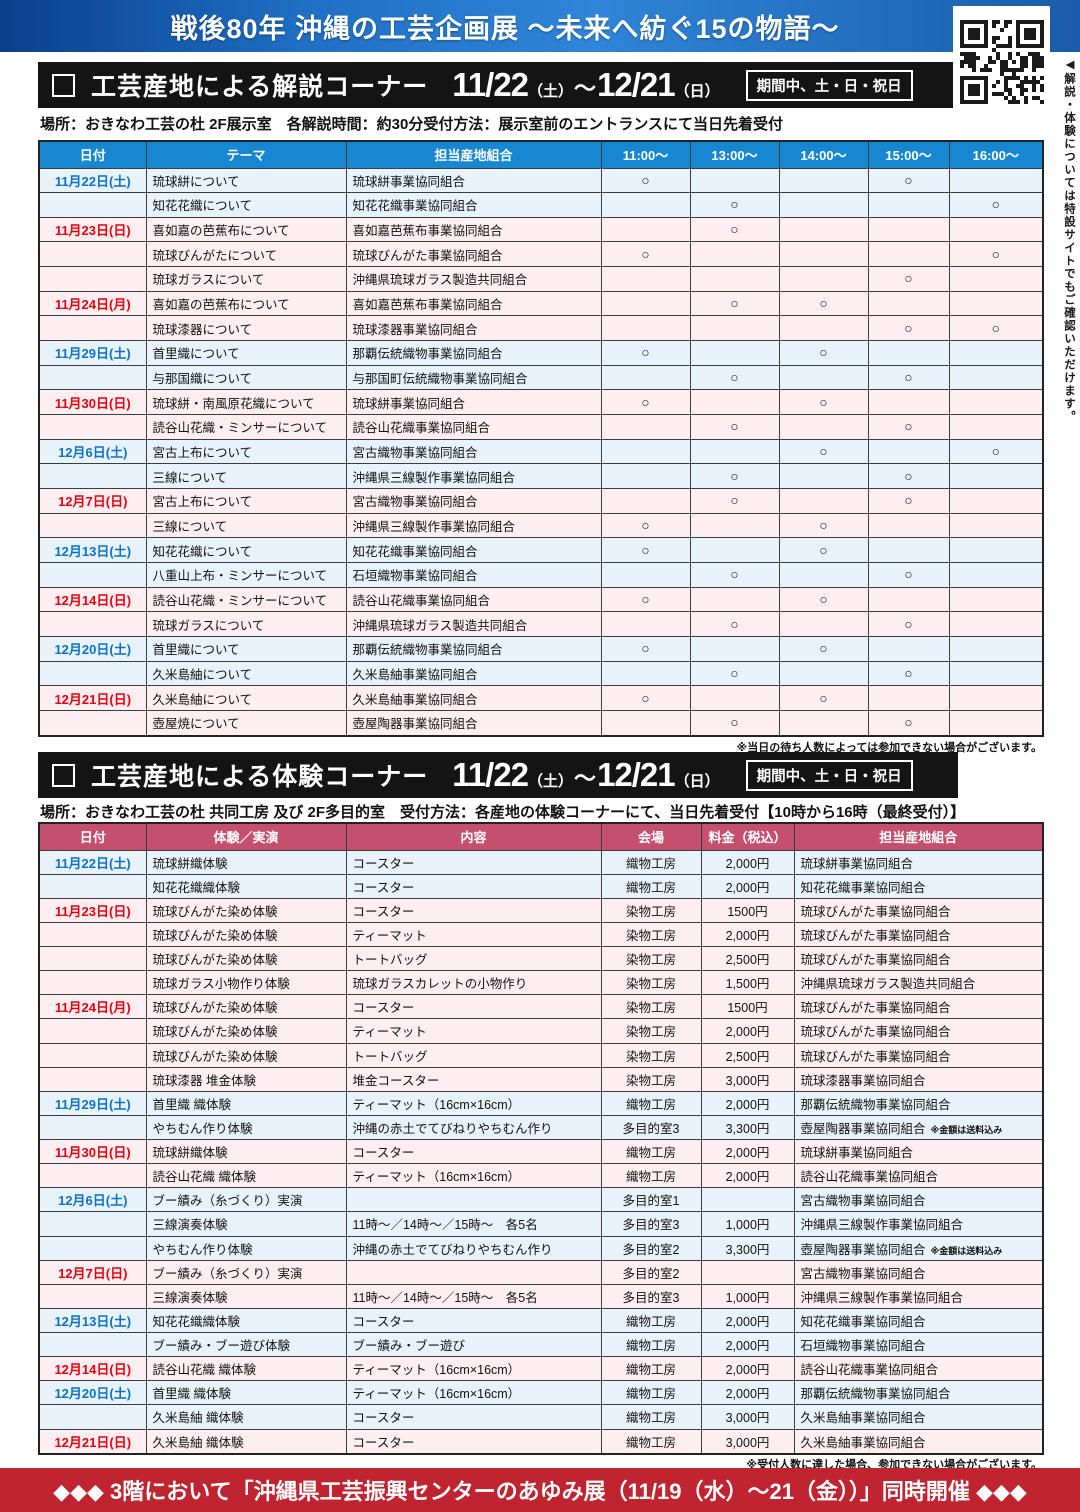 This screenshot has width=1080, height=1512. Describe the element at coordinates (92, 1151) in the screenshot. I see `cell: 11月30日(日)` at that location.